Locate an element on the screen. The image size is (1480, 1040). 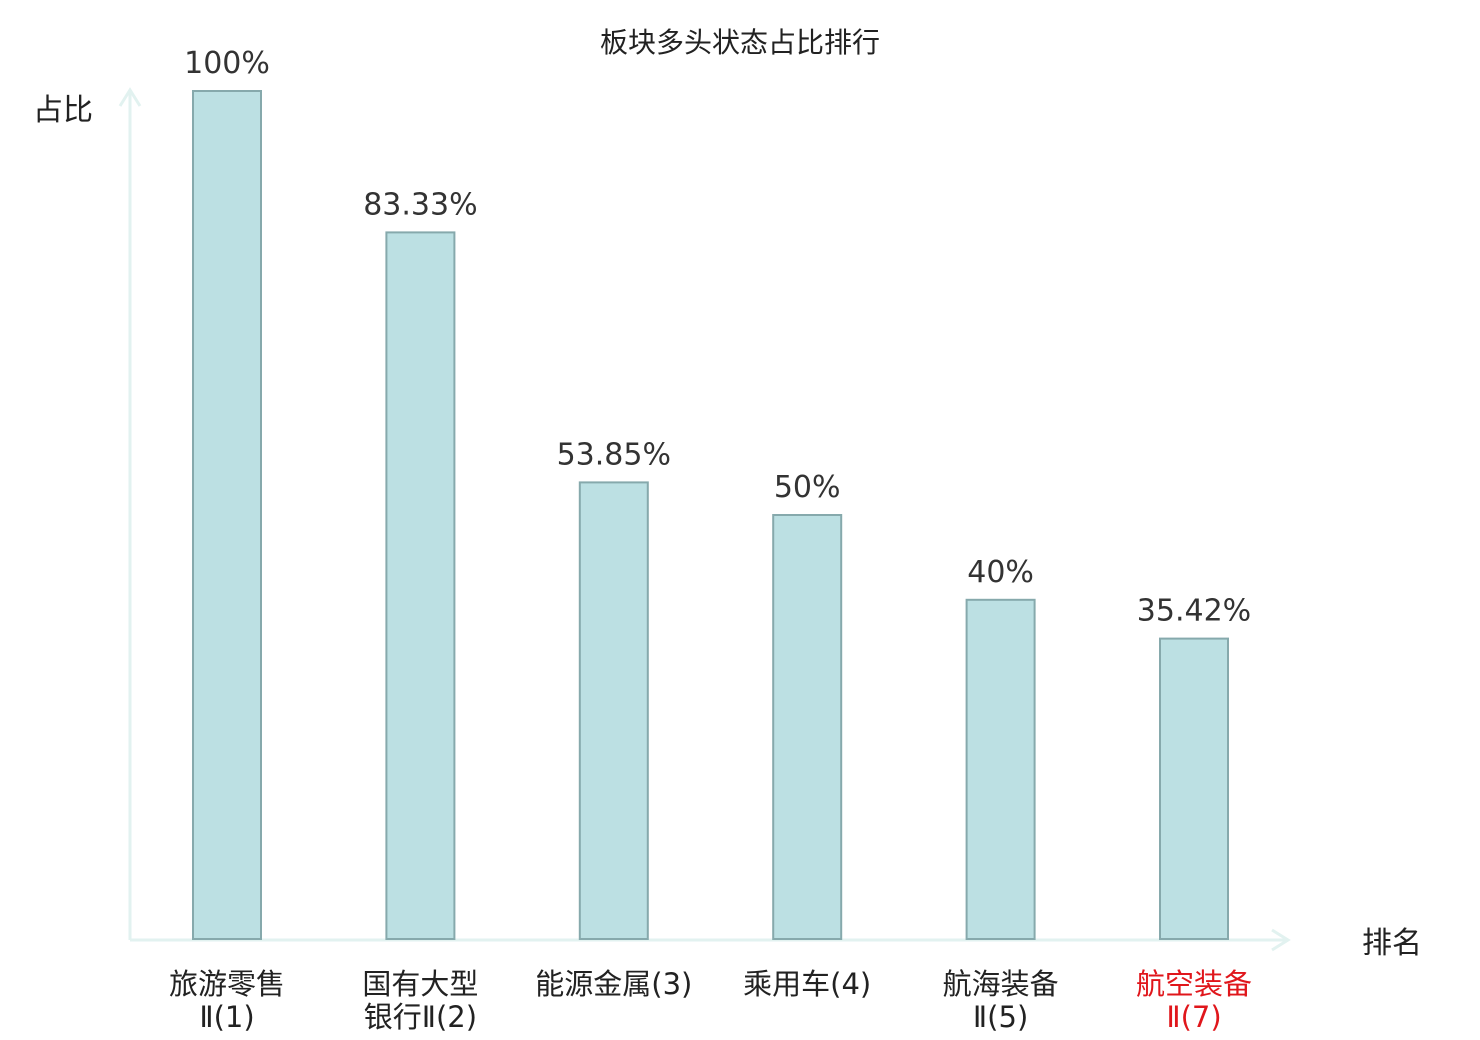
category-label-2: 国有大型银行Ⅱ(2) is located at coordinates (420, 1000).